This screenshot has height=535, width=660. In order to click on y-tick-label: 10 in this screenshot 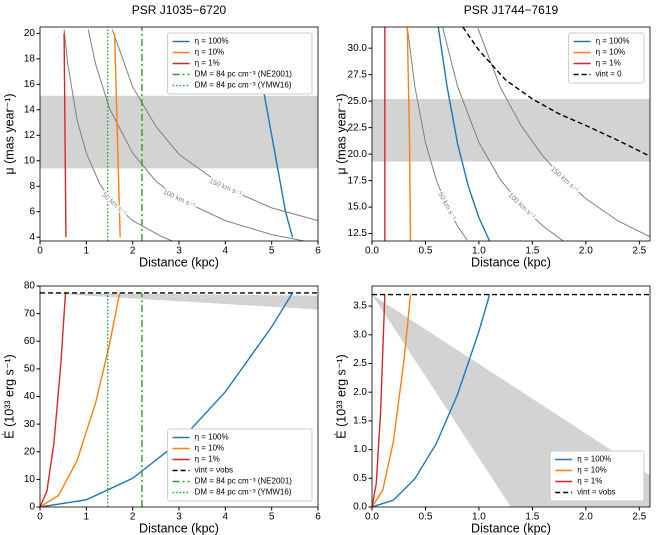, I will do `click(30, 479)`.